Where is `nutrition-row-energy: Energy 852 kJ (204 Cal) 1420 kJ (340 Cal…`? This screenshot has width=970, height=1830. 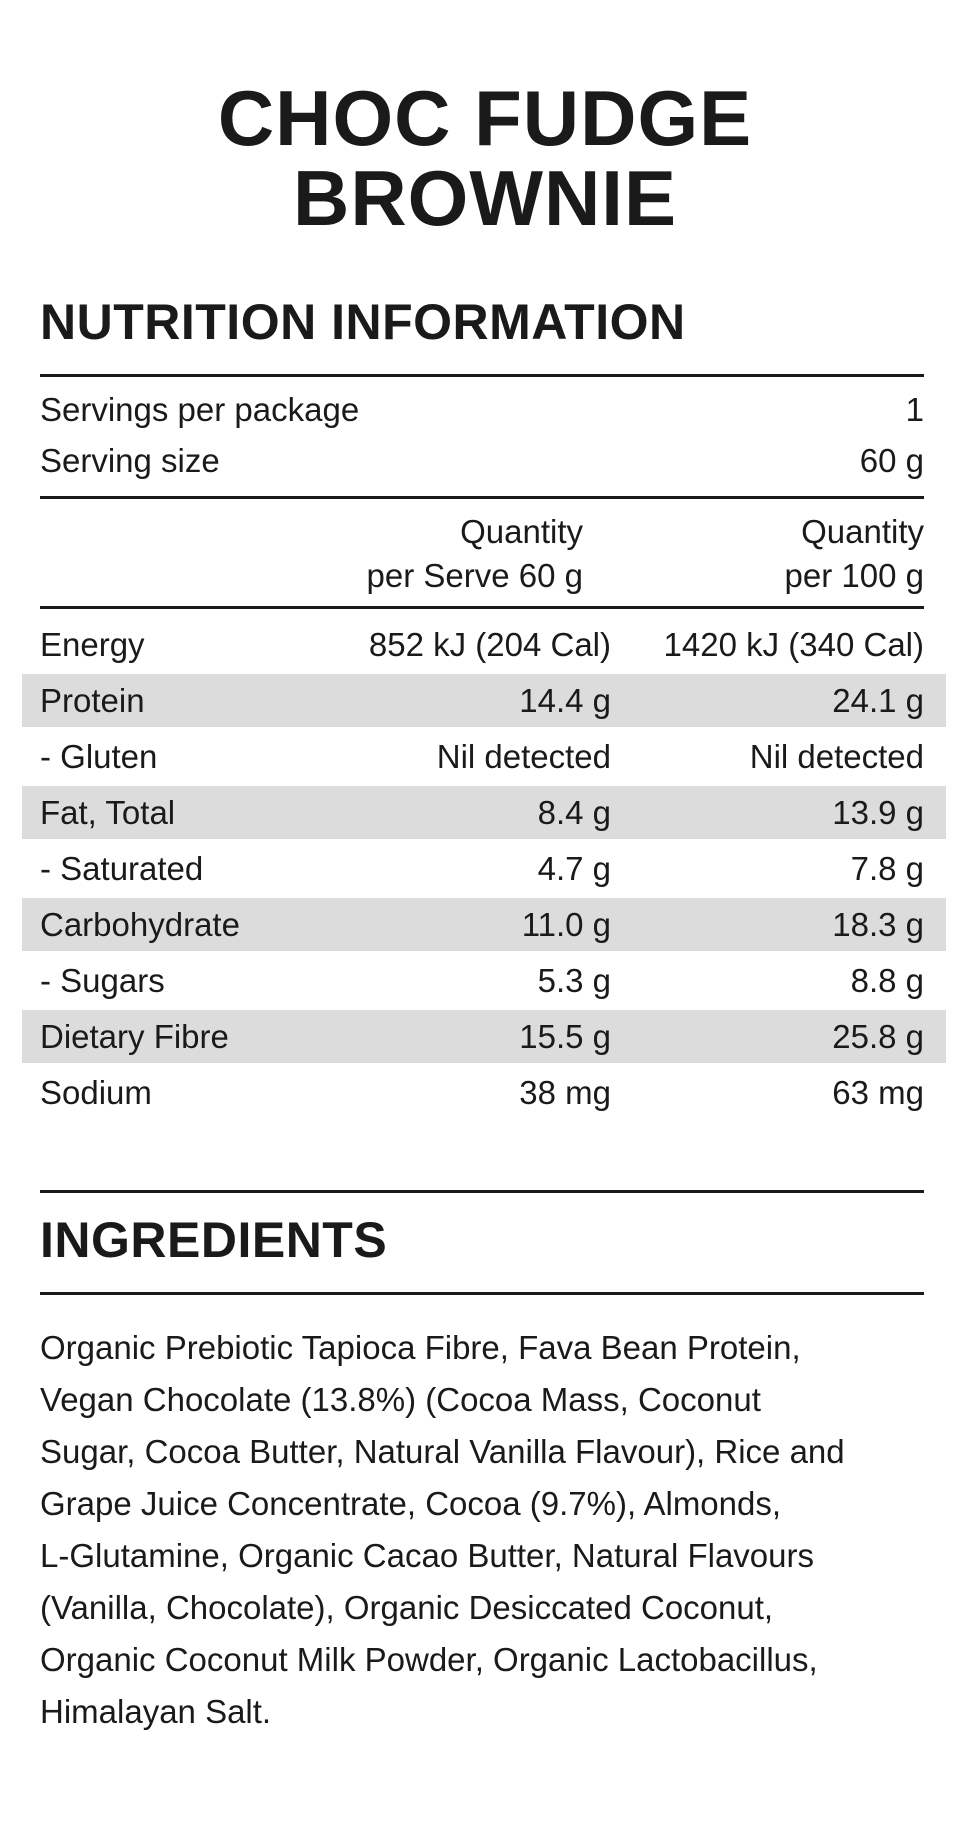
nutrition-row-energy: Energy 852 kJ (204 Cal) 1420 kJ (340 Cal… is located at coordinates (484, 644).